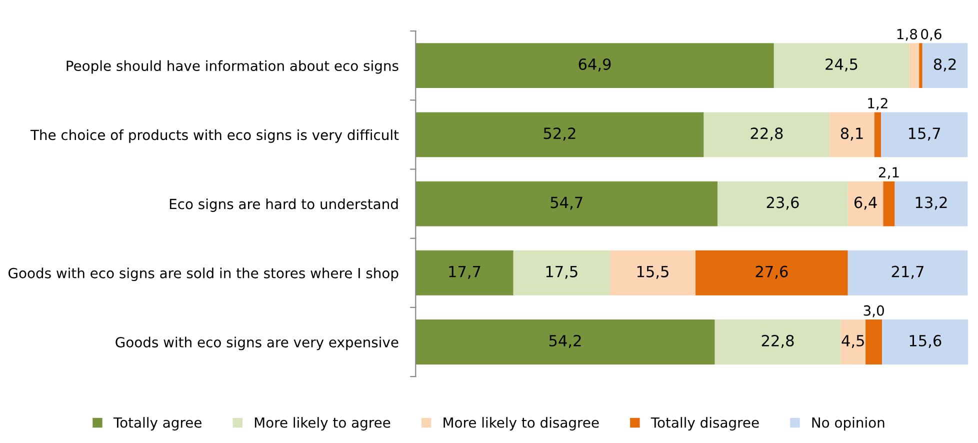  I want to click on data-label: 17,7, so click(464, 272).